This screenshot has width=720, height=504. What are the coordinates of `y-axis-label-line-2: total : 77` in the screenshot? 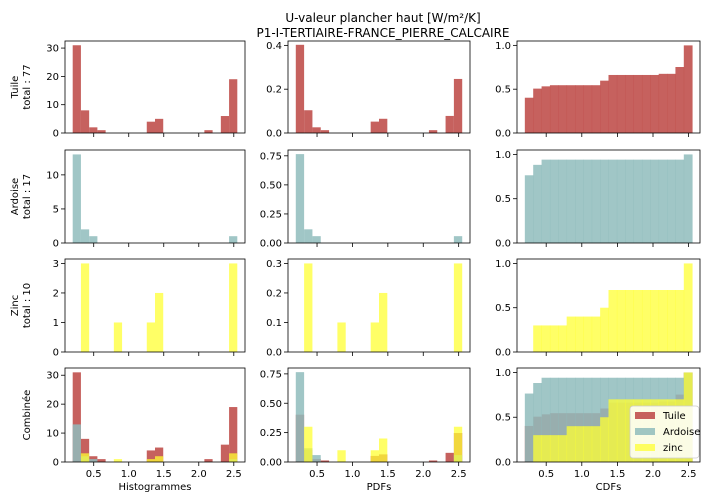 It's located at (27, 86).